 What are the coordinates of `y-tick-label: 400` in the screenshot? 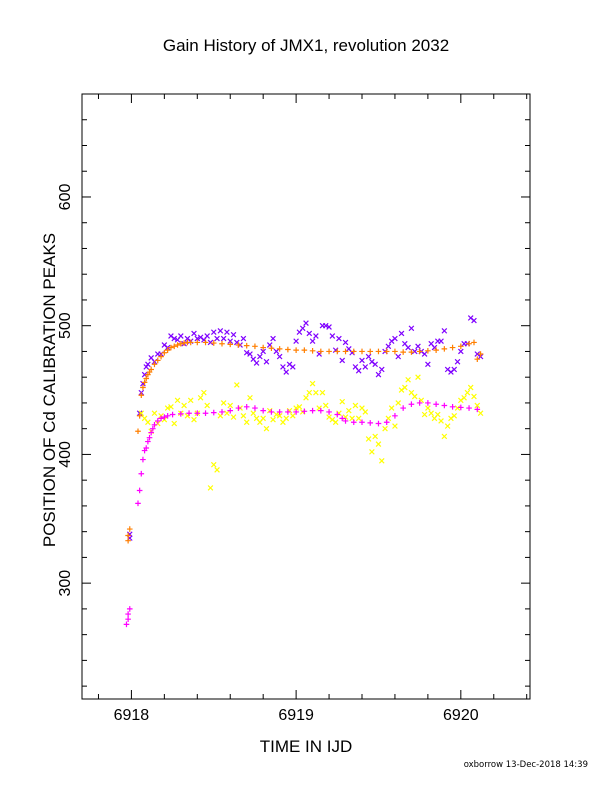 It's located at (65, 454).